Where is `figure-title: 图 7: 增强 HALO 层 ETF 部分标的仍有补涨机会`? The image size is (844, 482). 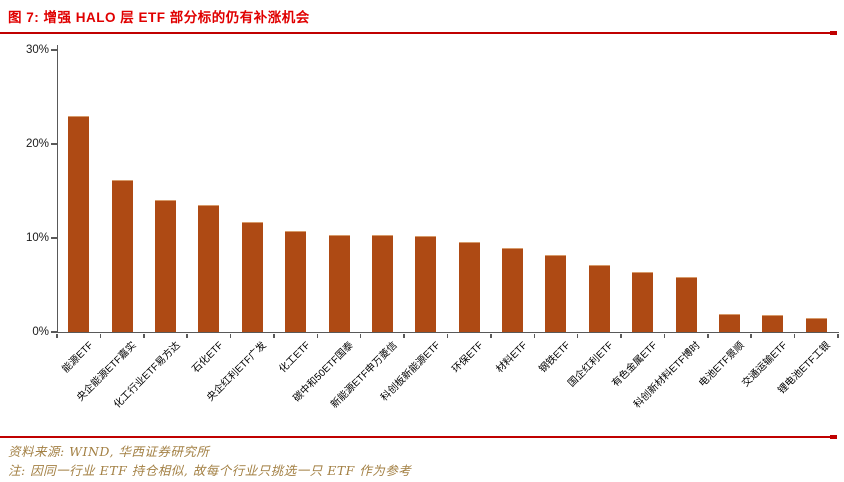 figure-title: 图 7: 增强 HALO 层 ETF 部分标的仍有补涨机会 is located at coordinates (159, 17).